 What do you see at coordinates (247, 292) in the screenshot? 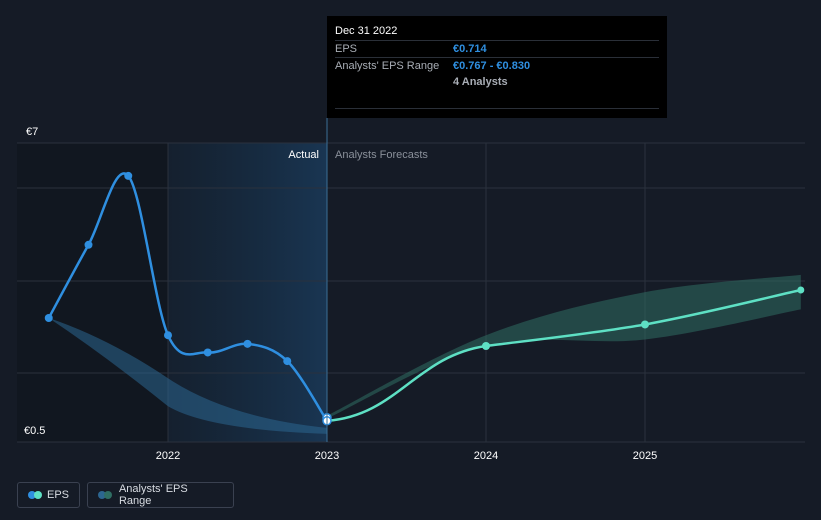
I see `actual-period-shade` at bounding box center [247, 292].